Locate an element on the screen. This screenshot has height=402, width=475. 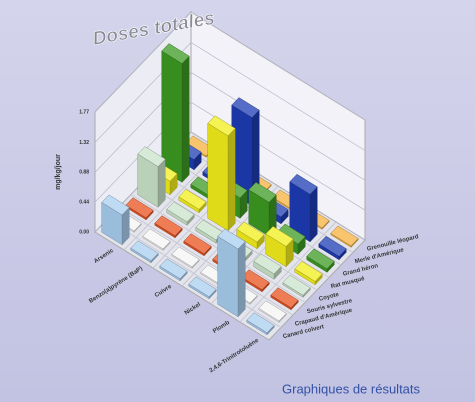
x-tick-label: Arsenic is located at coordinates (104, 256).